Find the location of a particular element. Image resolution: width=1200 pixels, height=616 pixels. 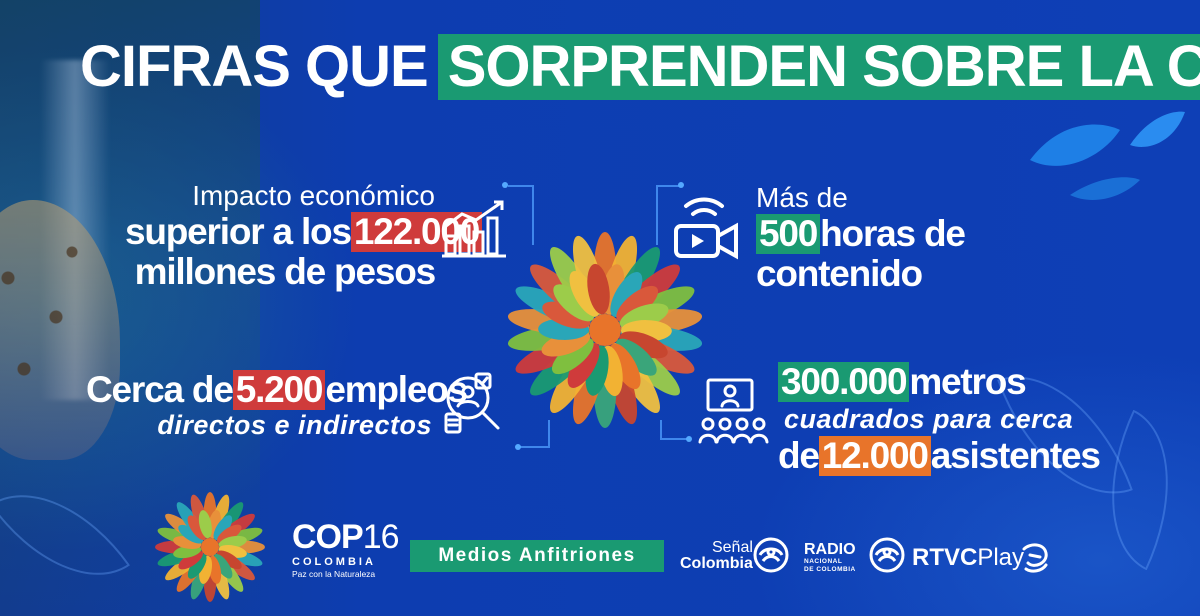

cop16-flower-logo is located at coordinates (605, 330).